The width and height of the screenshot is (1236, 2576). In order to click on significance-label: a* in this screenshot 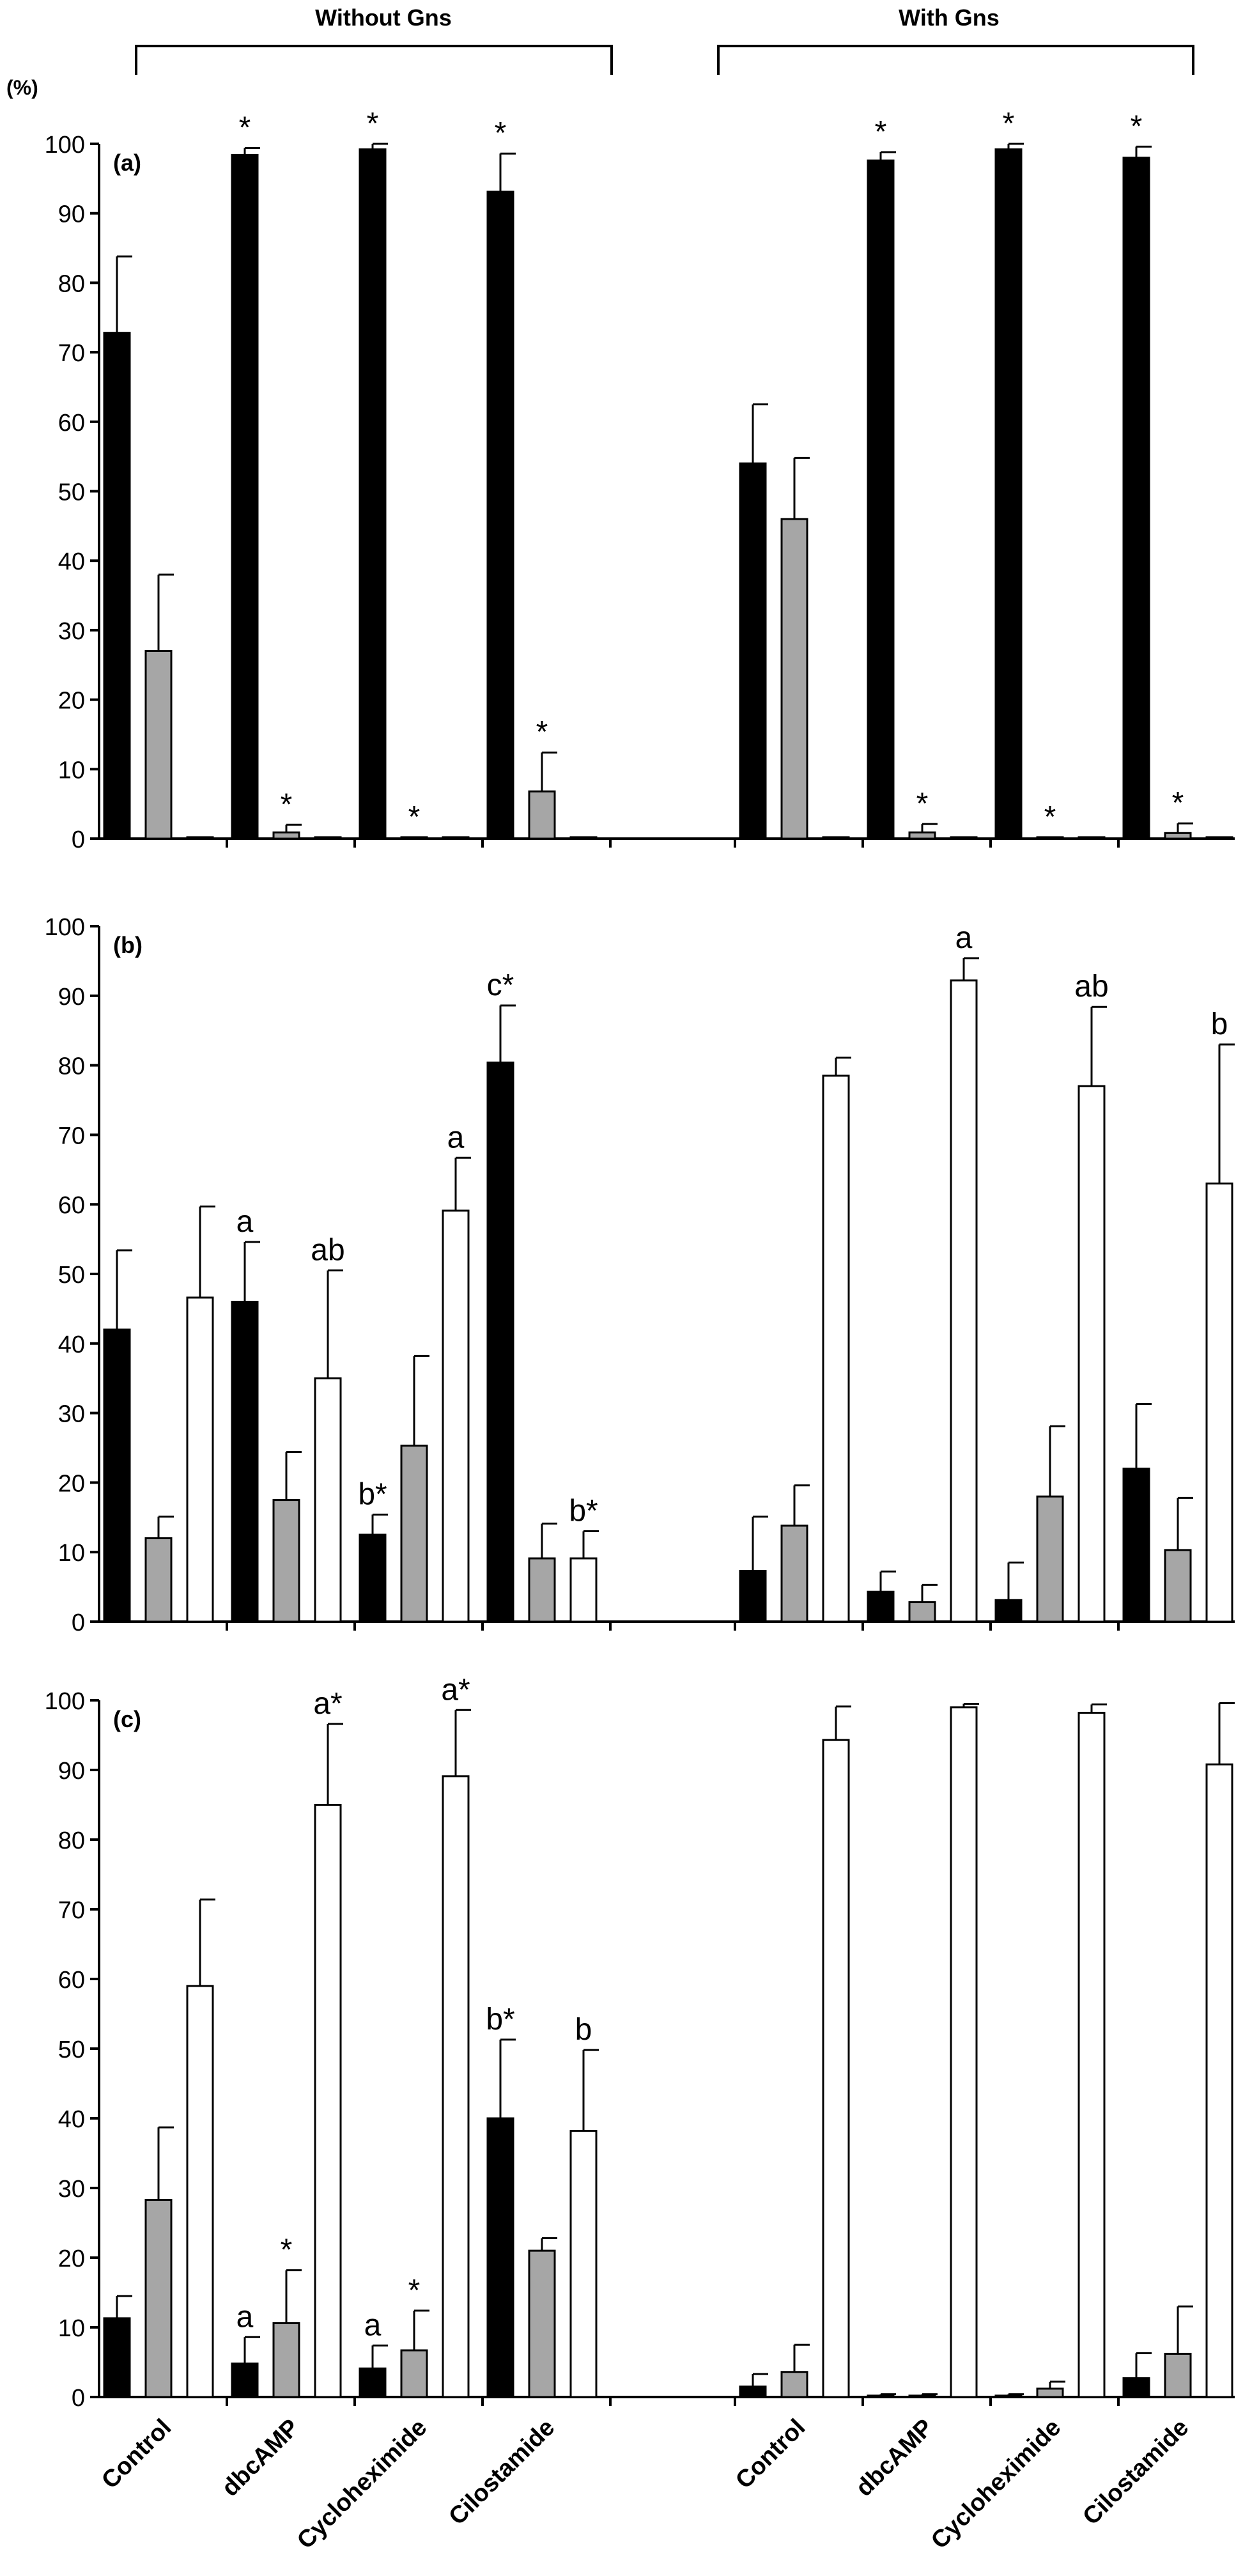, I will do `click(327, 1704)`.